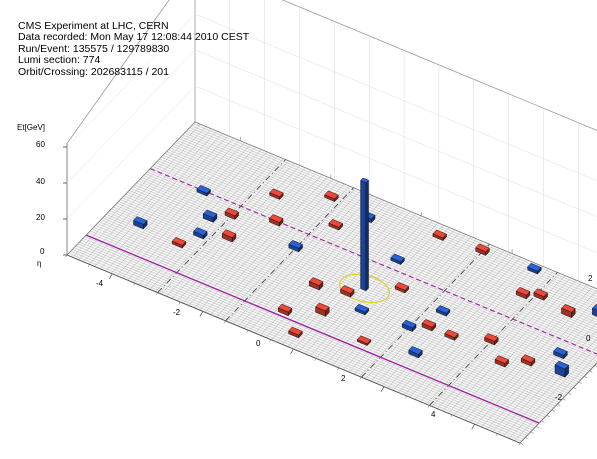 Image resolution: width=597 pixels, height=459 pixels. Describe the element at coordinates (590, 278) in the screenshot. I see `phi-tick-2: 2` at that location.